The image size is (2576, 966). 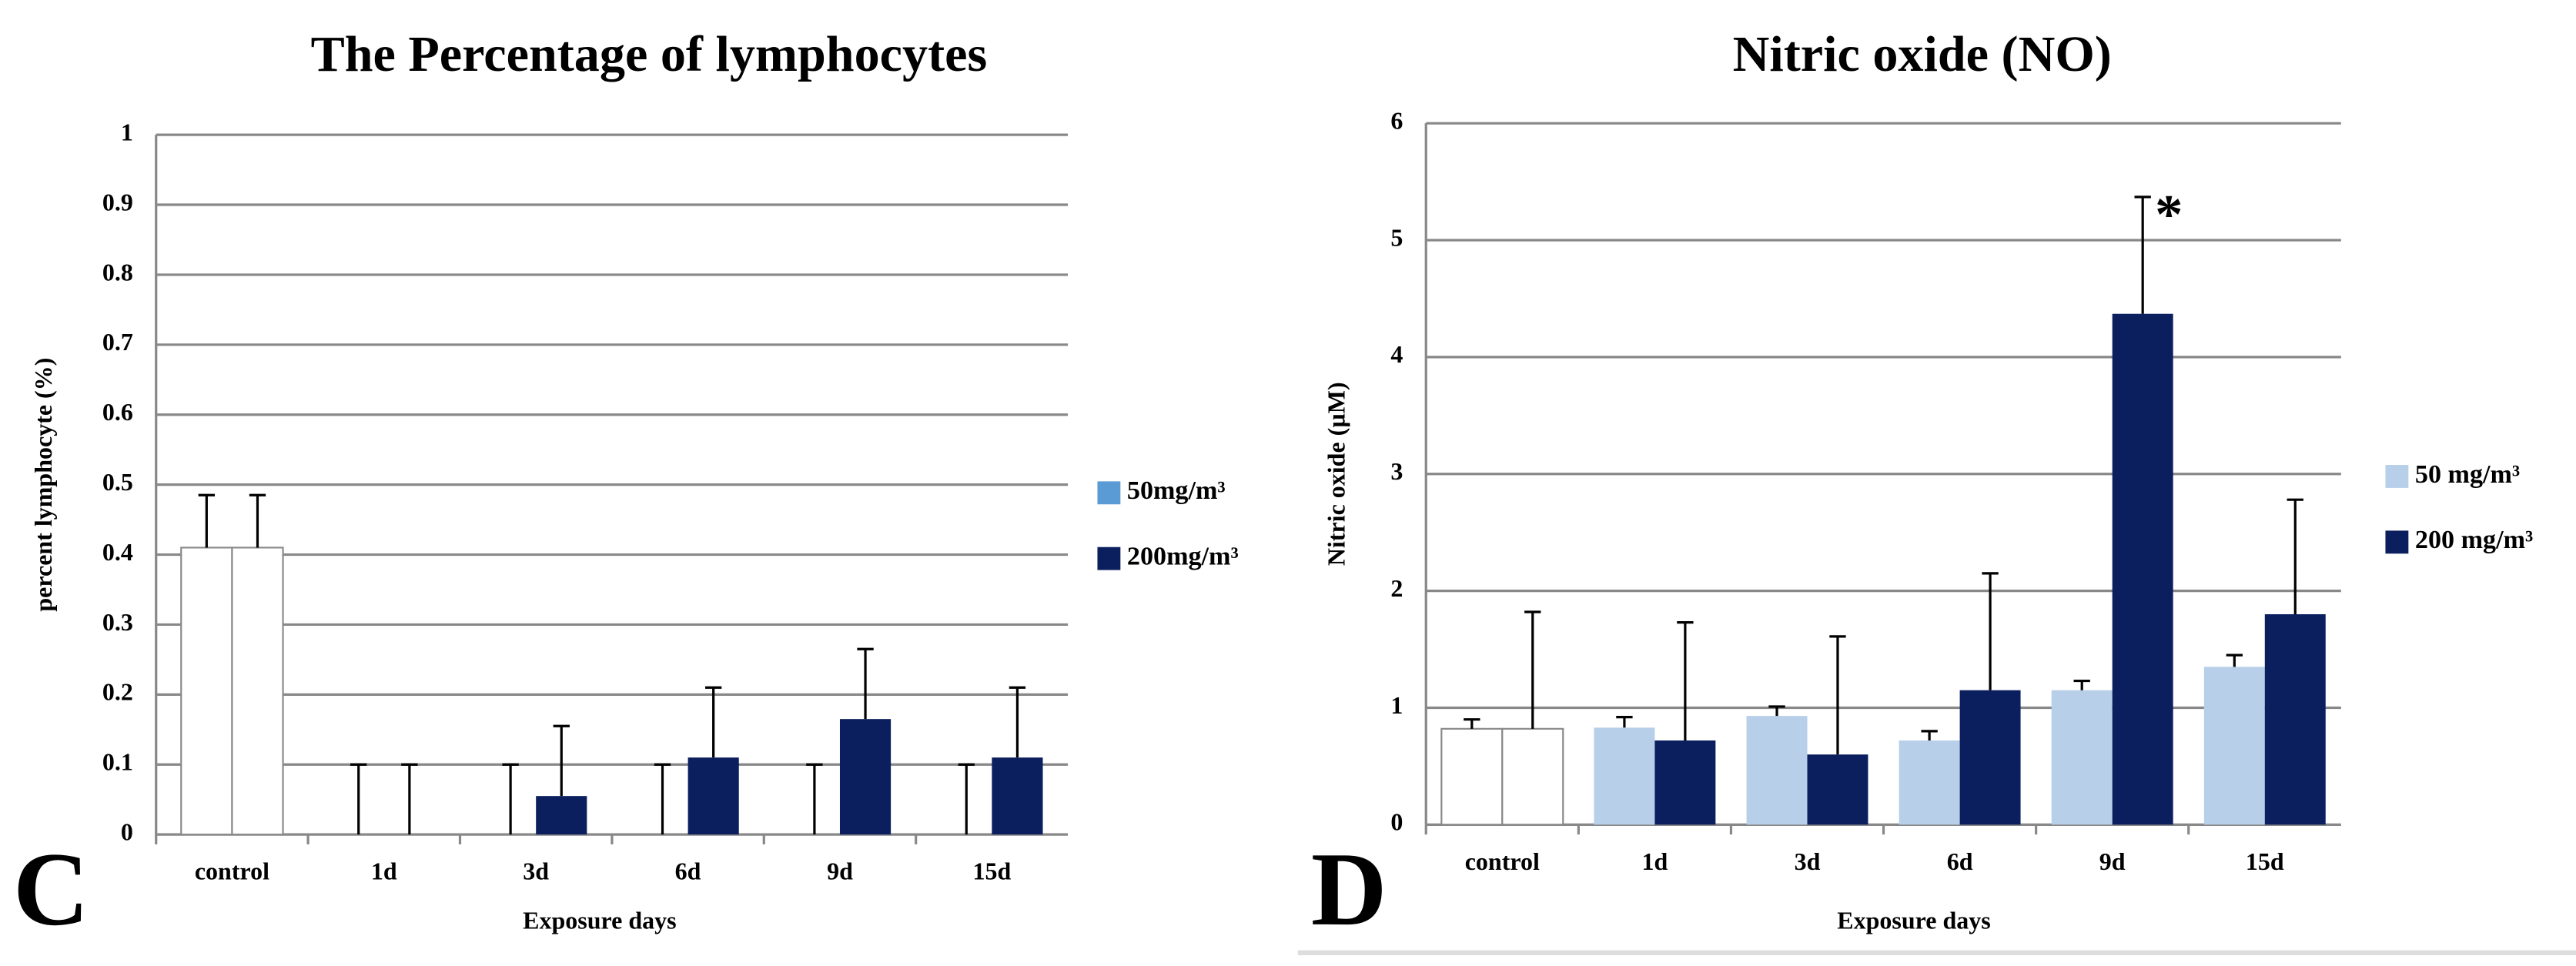 What do you see at coordinates (1397, 354) in the screenshot?
I see `y-tick-label: 4` at bounding box center [1397, 354].